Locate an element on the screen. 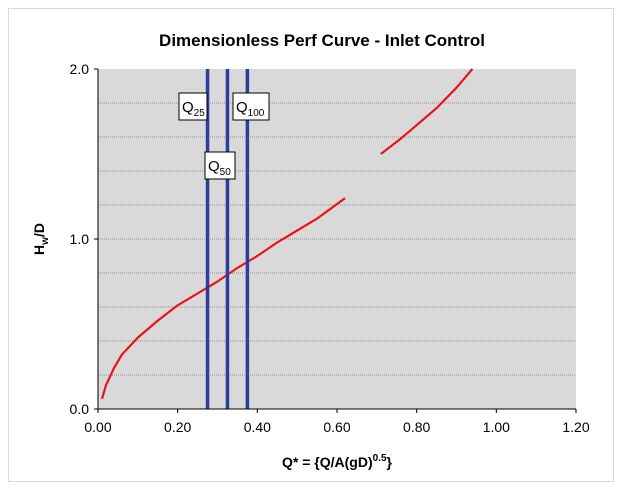 Image resolution: width=622 pixels, height=490 pixels. x-tick-label: 1.20 is located at coordinates (575, 427).